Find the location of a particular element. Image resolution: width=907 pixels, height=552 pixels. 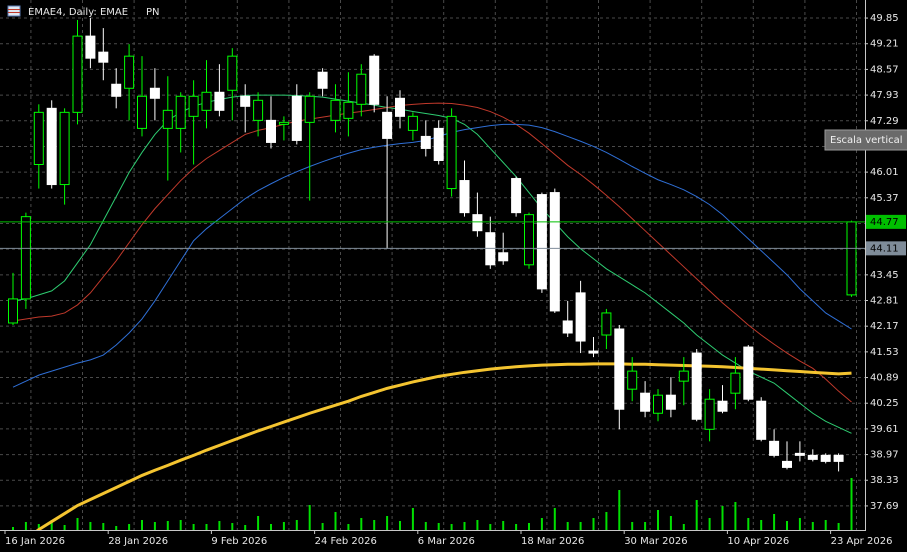

x-tick-label: 18 Mar 2026 is located at coordinates (552, 541).